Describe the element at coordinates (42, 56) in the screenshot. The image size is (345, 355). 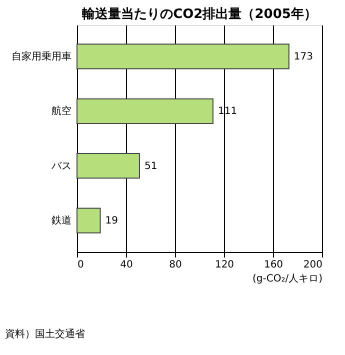
I see `y-tick-label: 自家用乗用車` at that location.